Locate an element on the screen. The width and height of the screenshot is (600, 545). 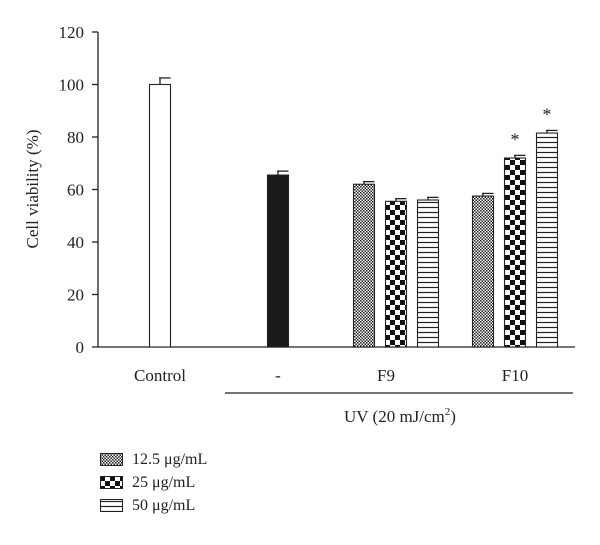
group-label-f10: F10 is located at coordinates (515, 375).